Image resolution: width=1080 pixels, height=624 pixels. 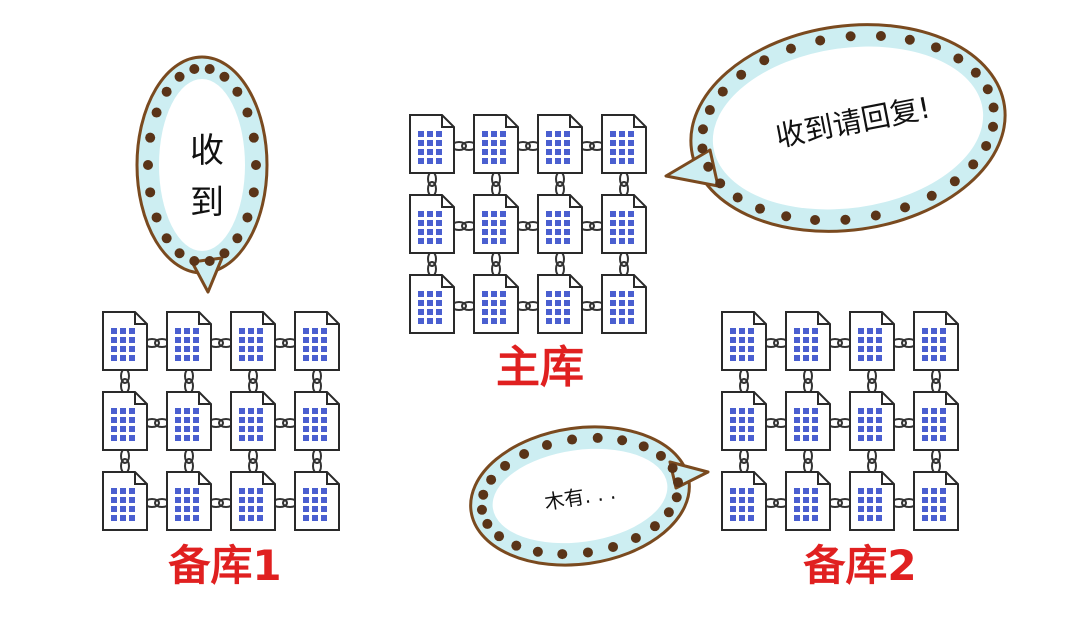 I want to click on primary-db-label: 主库, so click(x=540, y=367).